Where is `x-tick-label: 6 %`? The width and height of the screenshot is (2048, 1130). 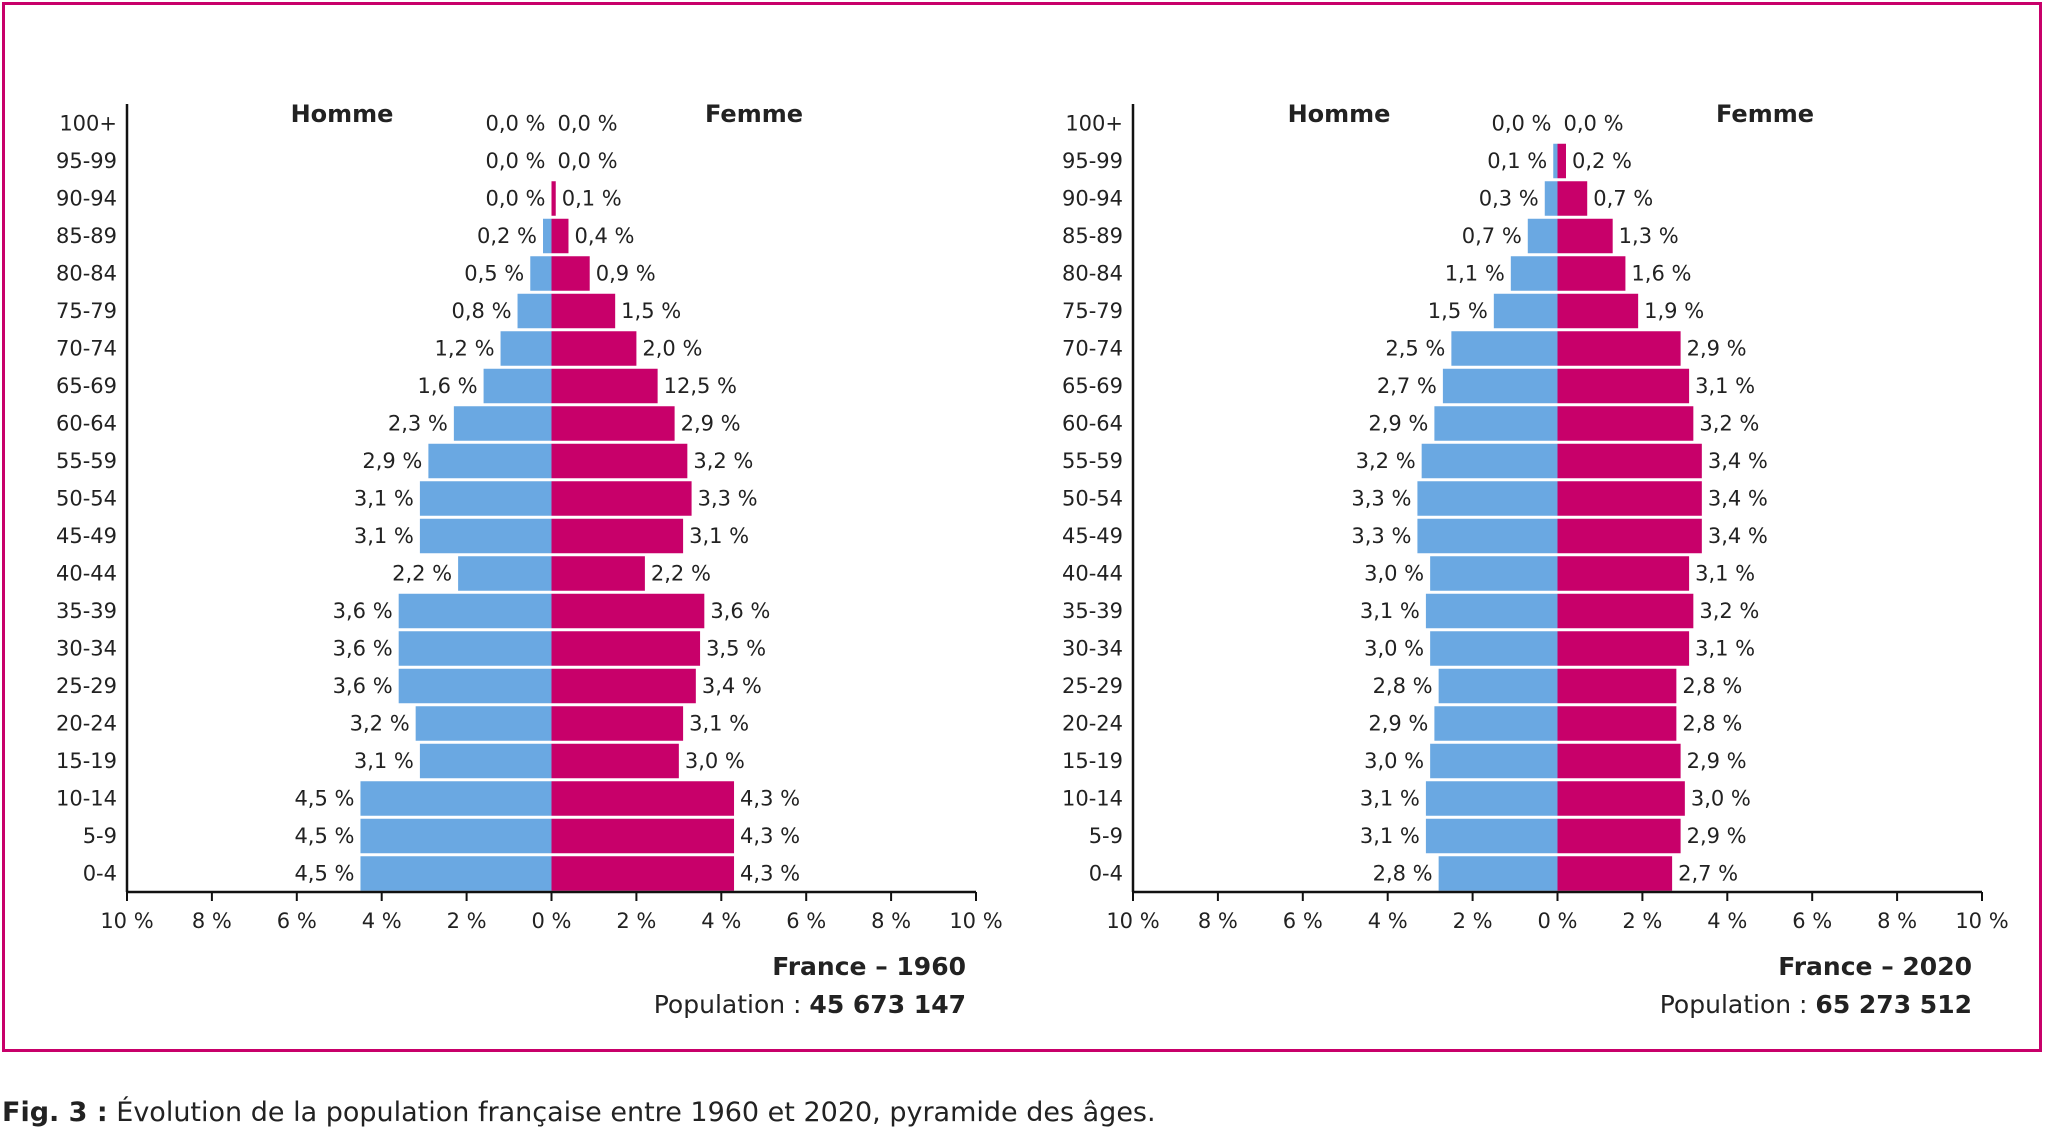 x-tick-label: 6 % is located at coordinates (1303, 921).